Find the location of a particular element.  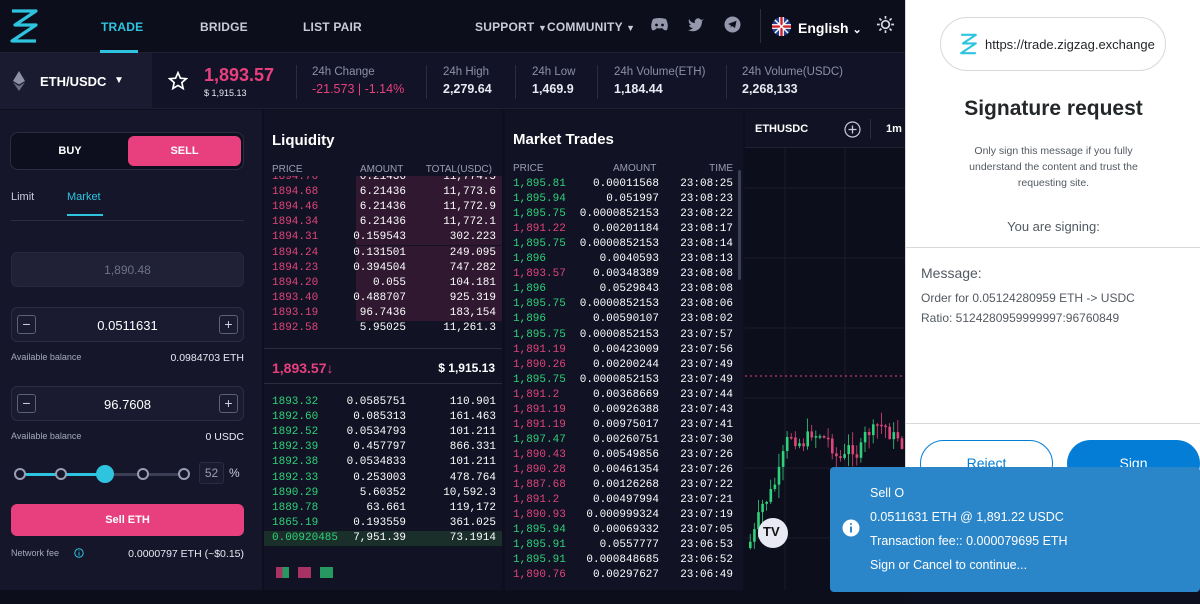

trade-price-cell: 1,896 is located at coordinates (530, 289).